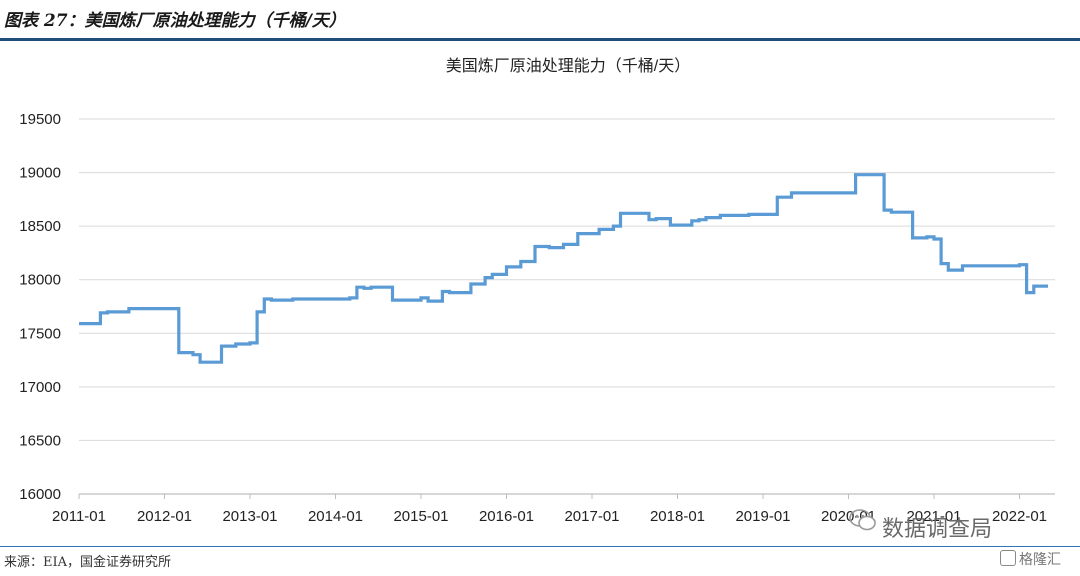 Image resolution: width=1080 pixels, height=576 pixels. What do you see at coordinates (540, 546) in the screenshot?
I see `footer-rule` at bounding box center [540, 546].